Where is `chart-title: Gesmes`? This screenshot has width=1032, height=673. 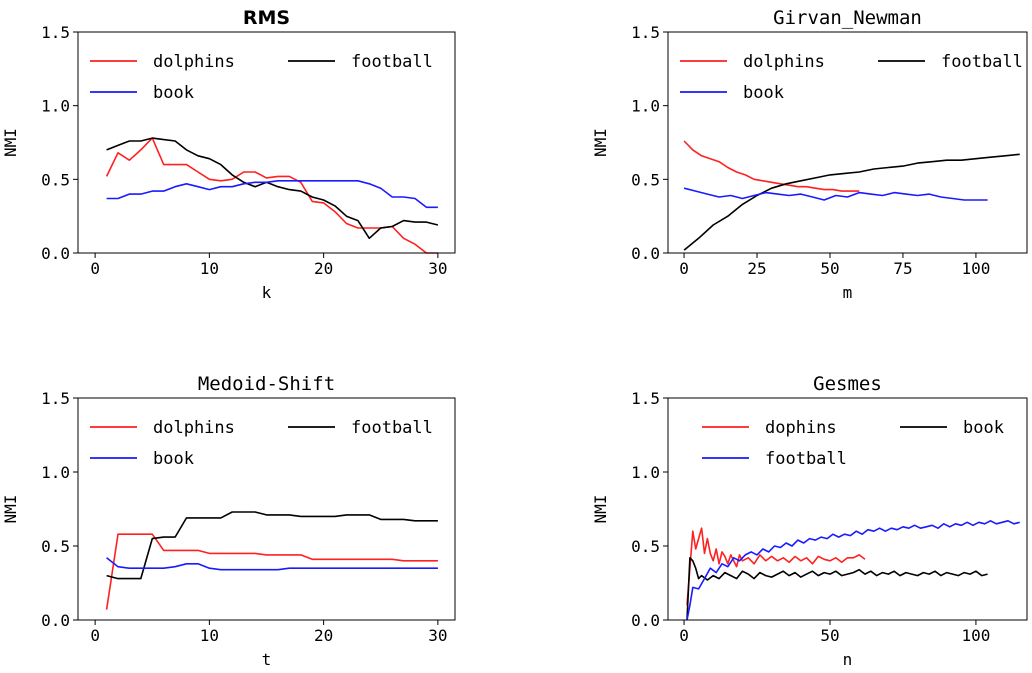
chart-title: Gesmes is located at coordinates (847, 384).